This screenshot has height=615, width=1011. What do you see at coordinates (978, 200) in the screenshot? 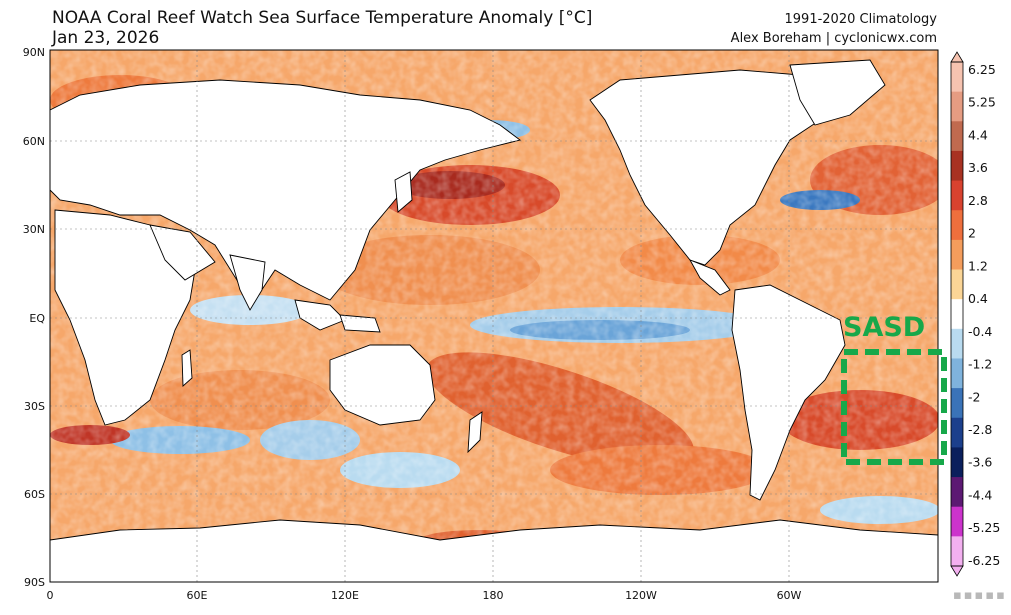
I see `colorbar-tick-label: 2.8` at bounding box center [978, 200].